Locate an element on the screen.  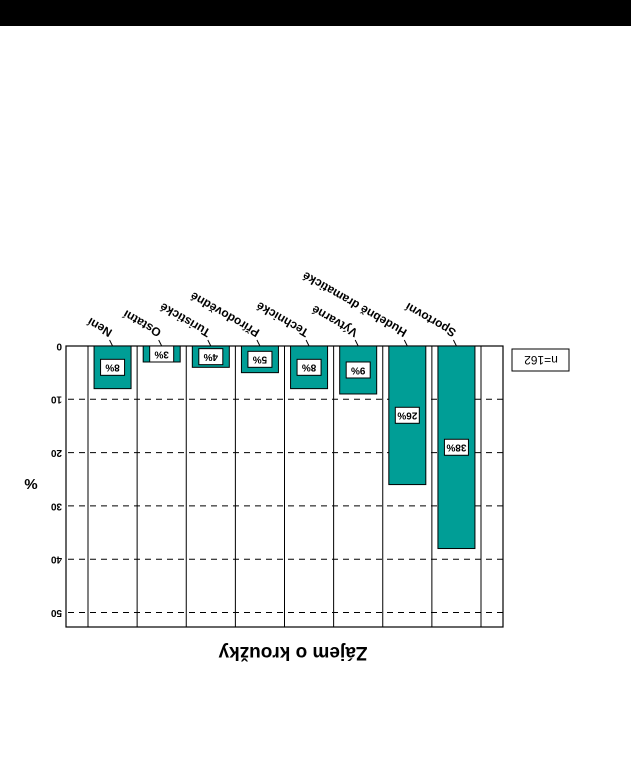
data-label: 38% is located at coordinates (456, 447).